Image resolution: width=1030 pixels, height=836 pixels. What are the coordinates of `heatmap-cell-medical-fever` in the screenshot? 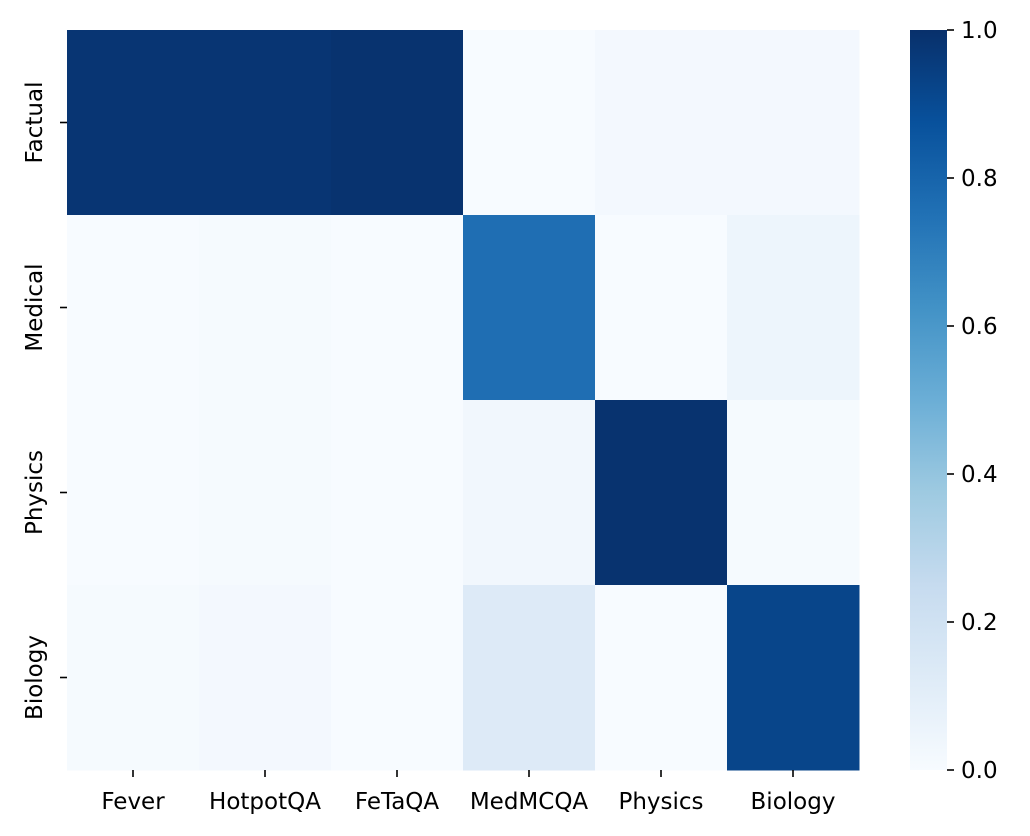 It's located at (133, 308).